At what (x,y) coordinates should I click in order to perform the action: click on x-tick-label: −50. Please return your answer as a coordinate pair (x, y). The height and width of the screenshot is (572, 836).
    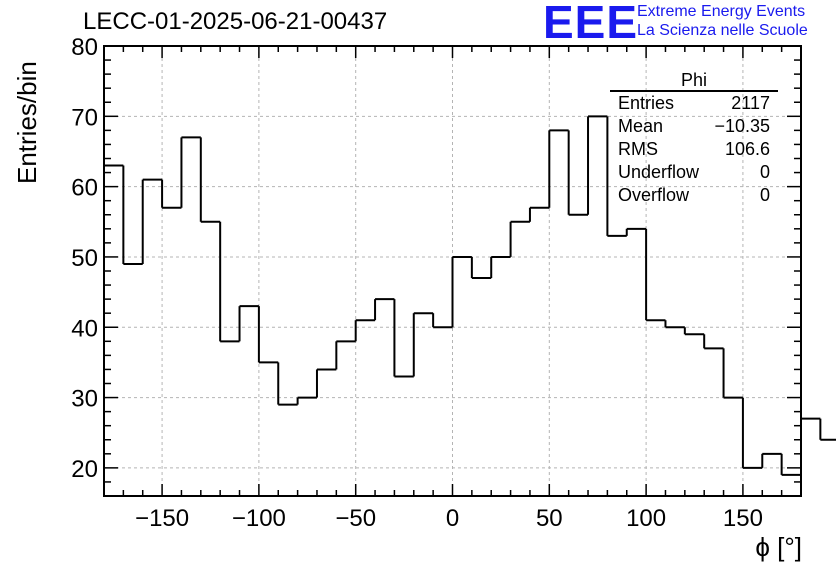
    Looking at the image, I should click on (355, 518).